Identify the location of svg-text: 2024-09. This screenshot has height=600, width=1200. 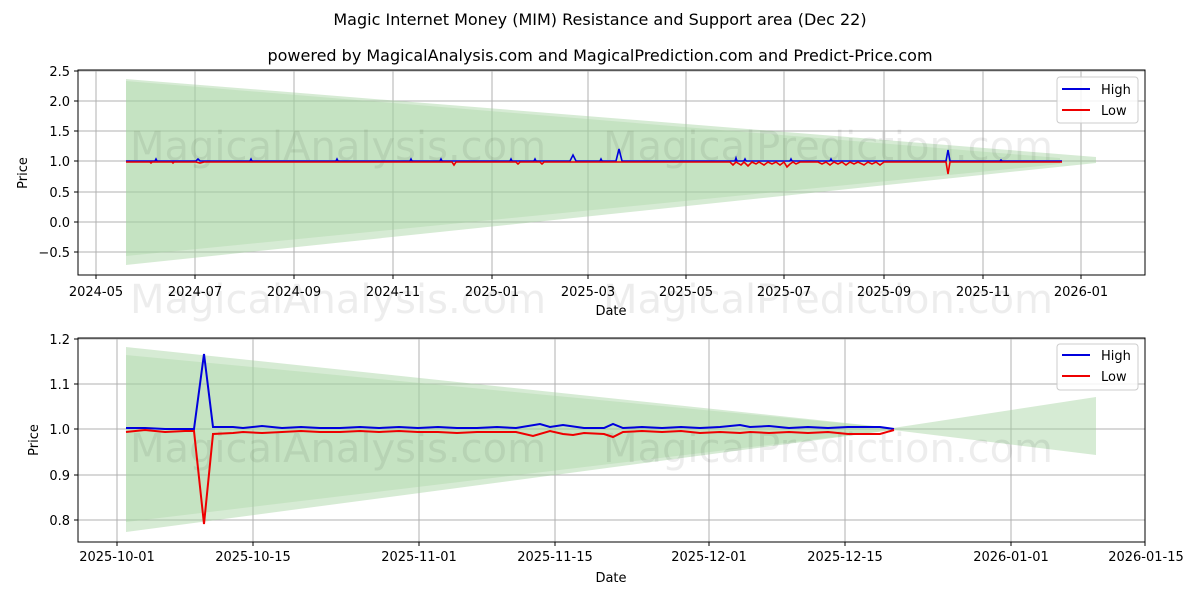
(294, 292).